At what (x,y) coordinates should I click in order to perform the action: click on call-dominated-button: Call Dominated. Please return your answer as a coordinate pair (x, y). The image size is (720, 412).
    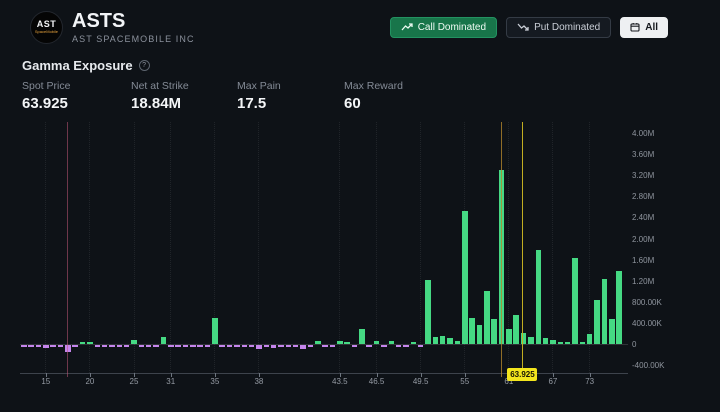
    Looking at the image, I should click on (443, 27).